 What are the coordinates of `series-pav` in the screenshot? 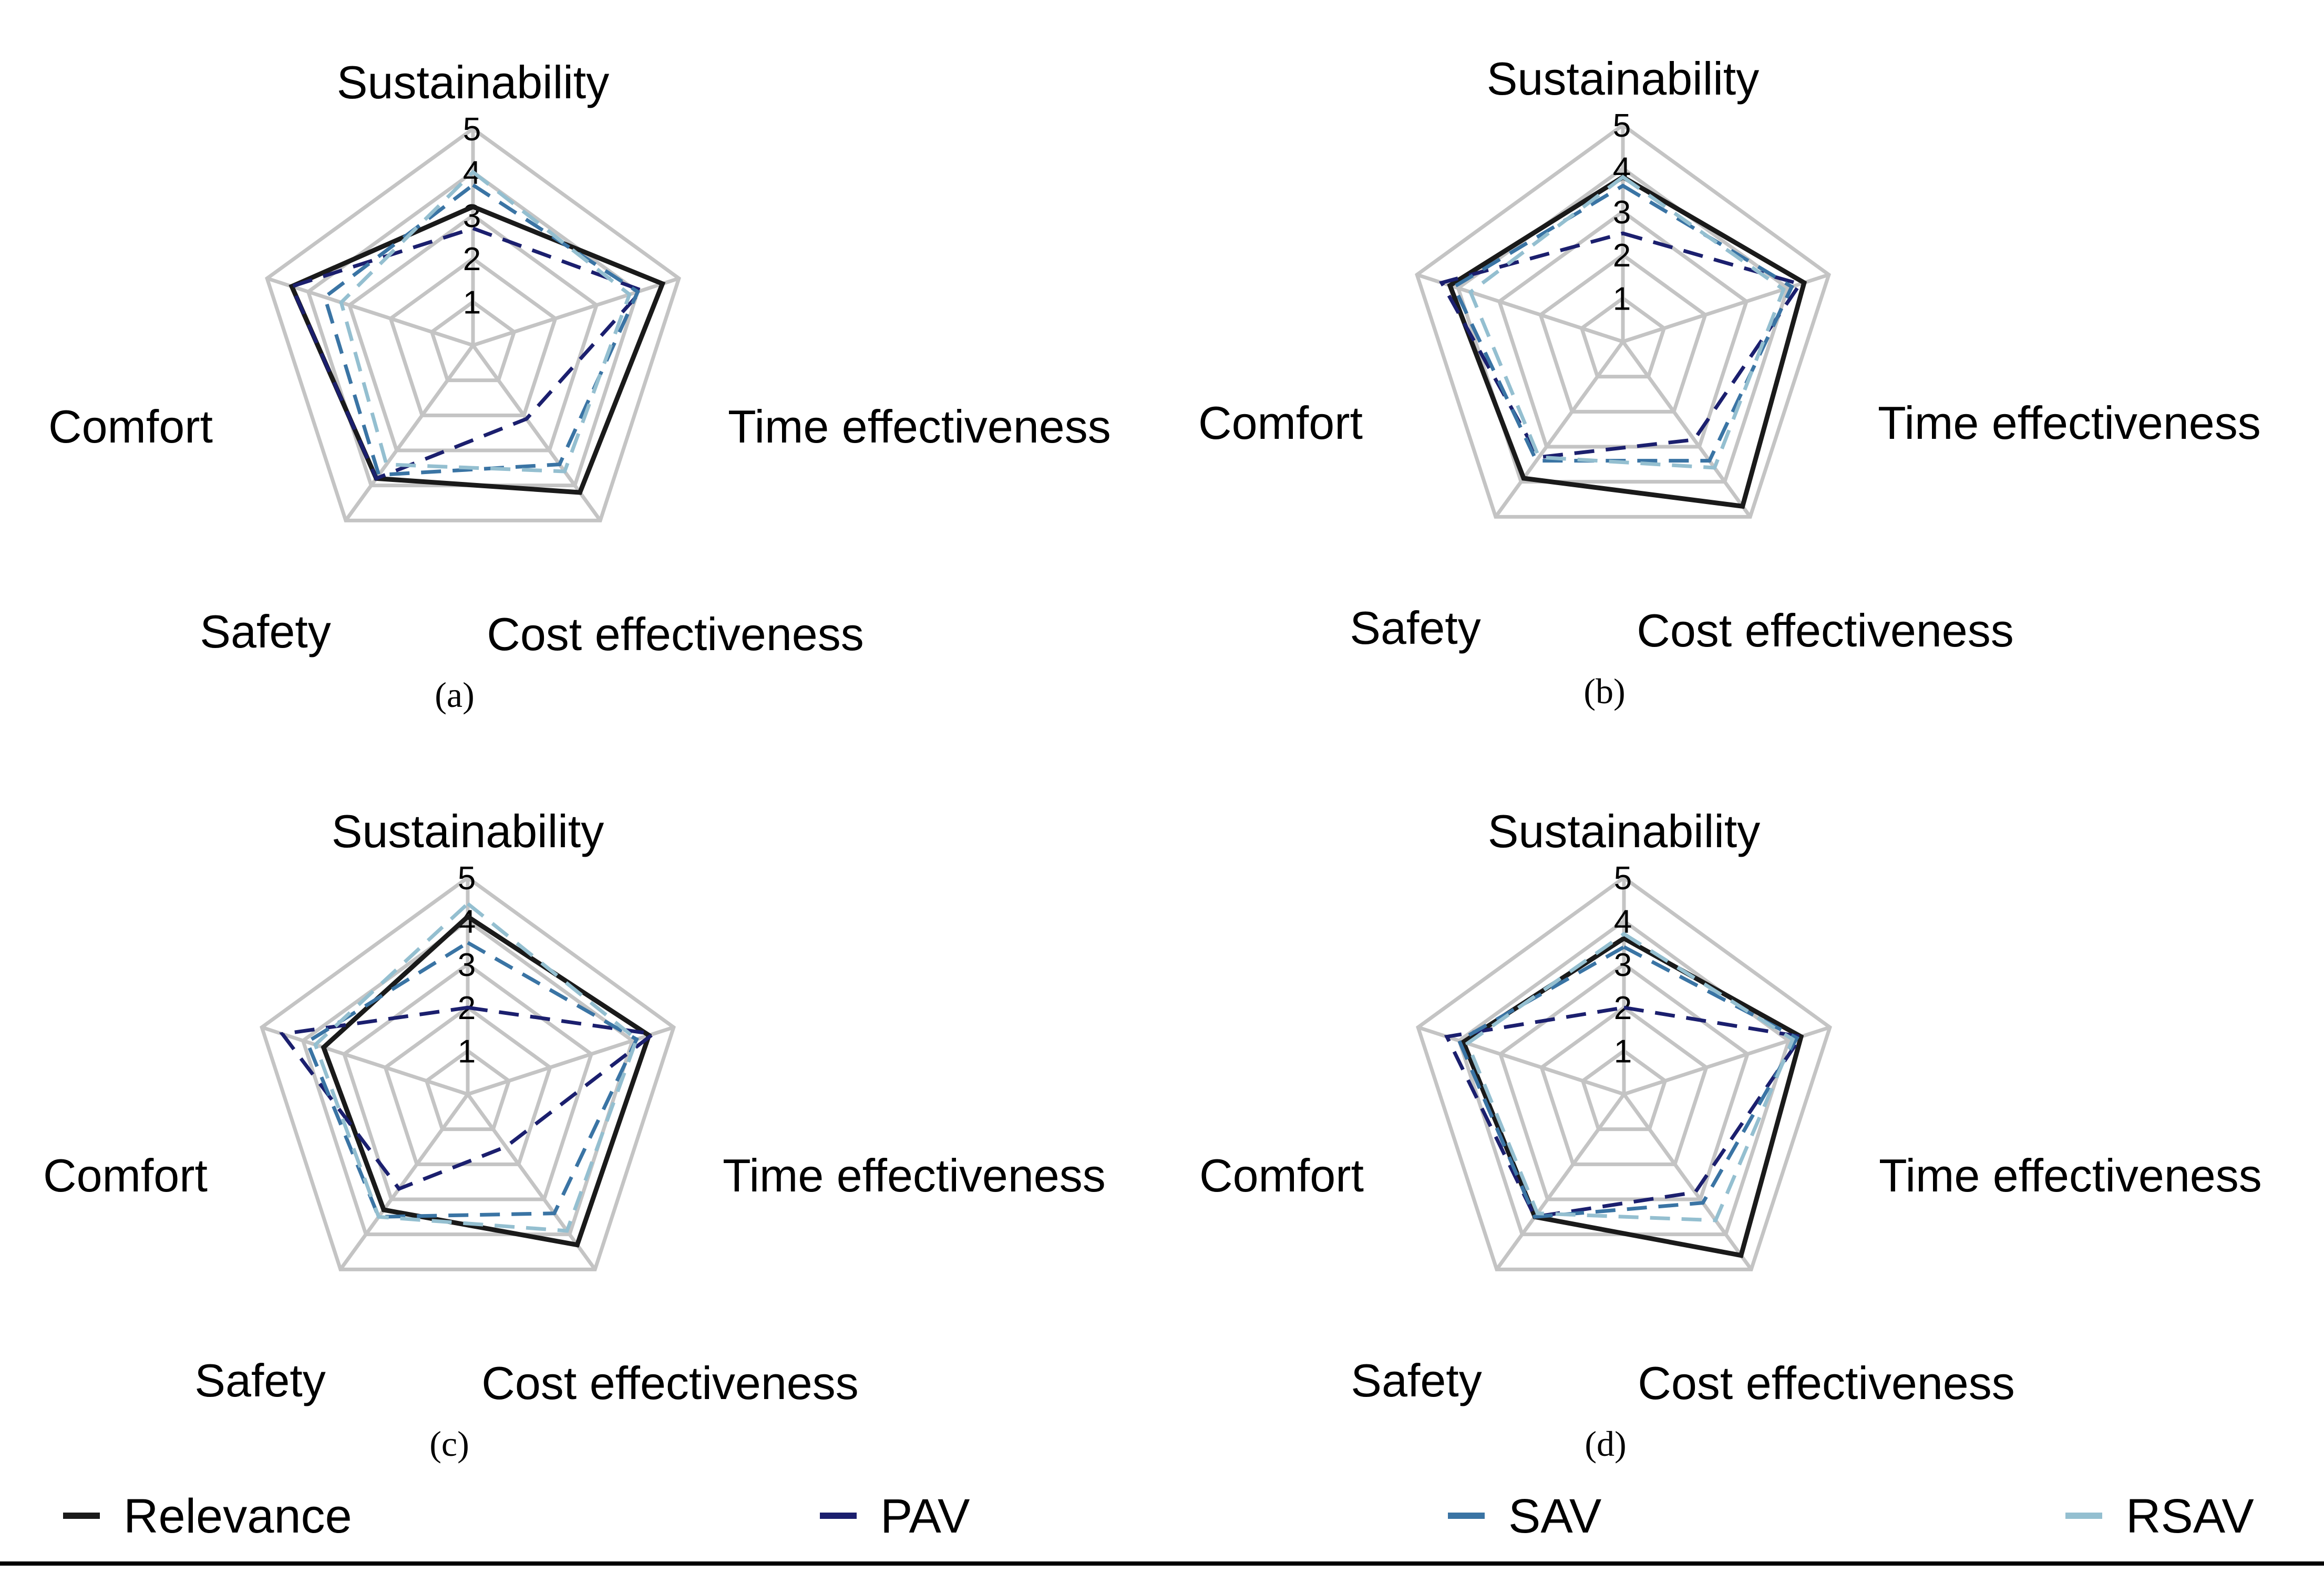 It's located at (469, 1098).